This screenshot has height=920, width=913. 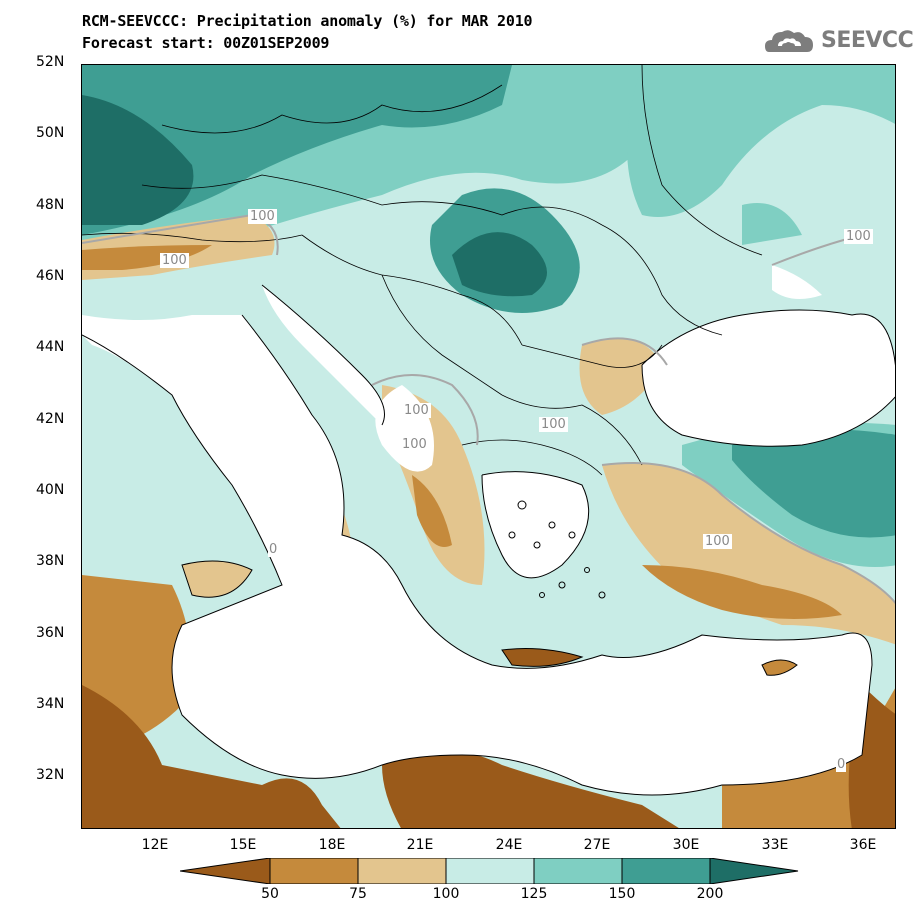 I want to click on lon-label: 21E, so click(x=420, y=845).